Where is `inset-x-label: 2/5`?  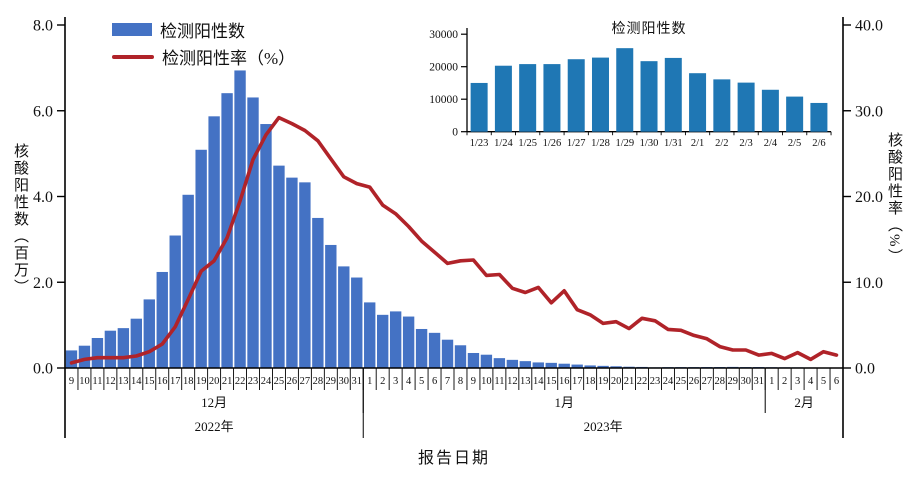 inset-x-label: 2/5 is located at coordinates (794, 143).